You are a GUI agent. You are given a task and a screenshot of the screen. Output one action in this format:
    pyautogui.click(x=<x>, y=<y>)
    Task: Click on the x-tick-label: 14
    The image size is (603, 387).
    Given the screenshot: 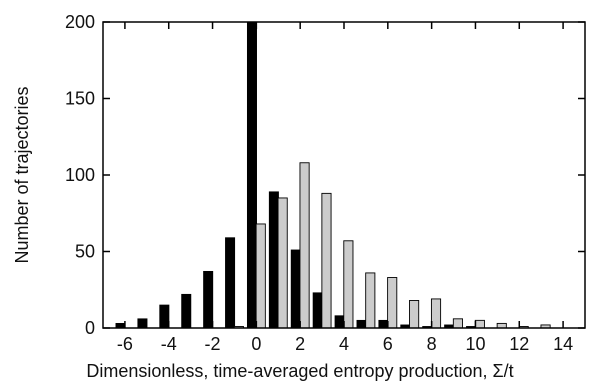 What is the action you would take?
    pyautogui.click(x=563, y=344)
    